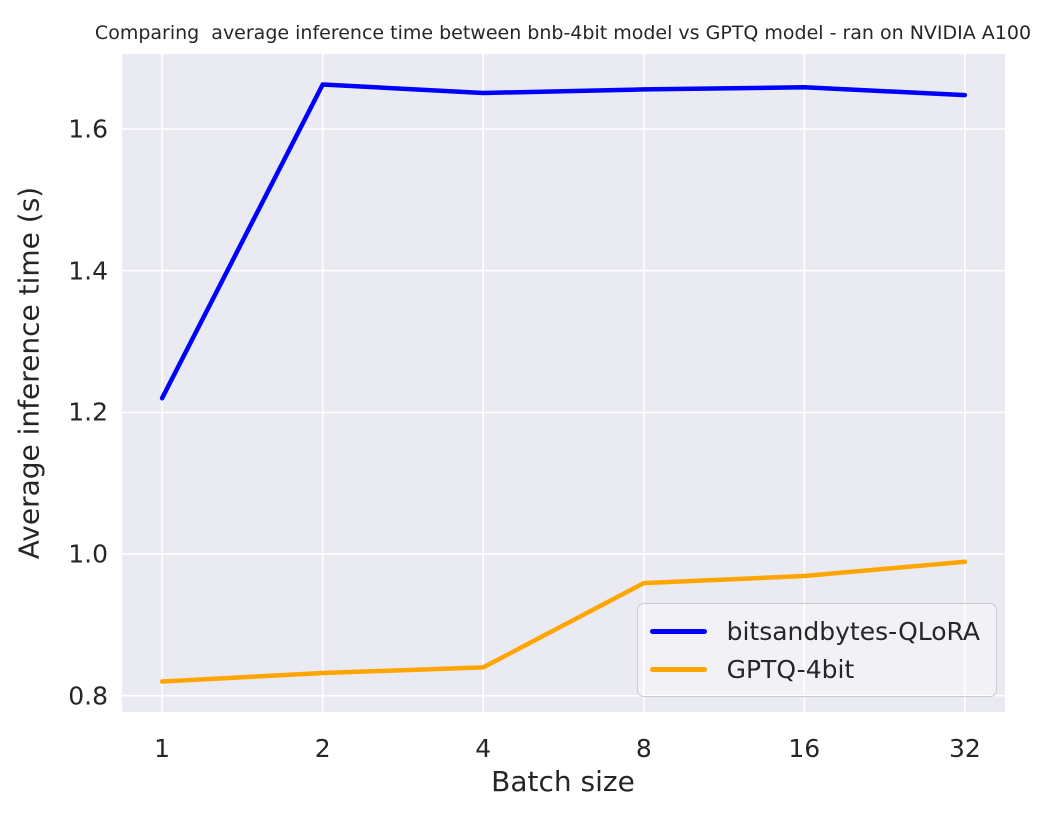 The height and width of the screenshot is (822, 1057). I want to click on legend-label: GPTQ-4bit, so click(790, 669).